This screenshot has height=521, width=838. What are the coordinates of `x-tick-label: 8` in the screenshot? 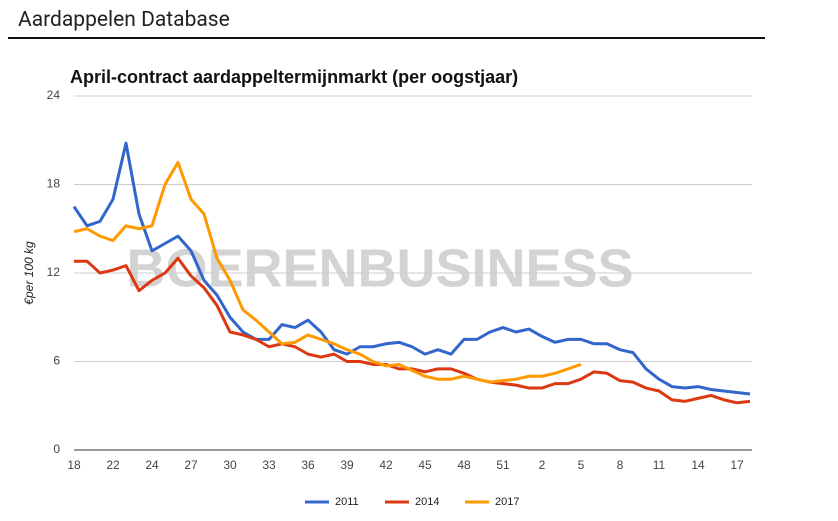 It's located at (620, 465).